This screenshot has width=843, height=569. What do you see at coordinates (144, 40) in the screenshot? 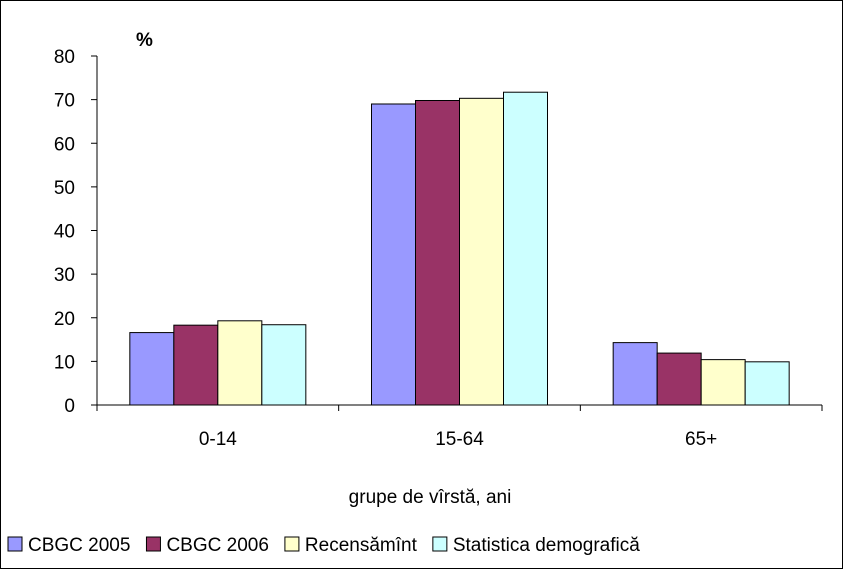
I see `unit-label: %` at bounding box center [144, 40].